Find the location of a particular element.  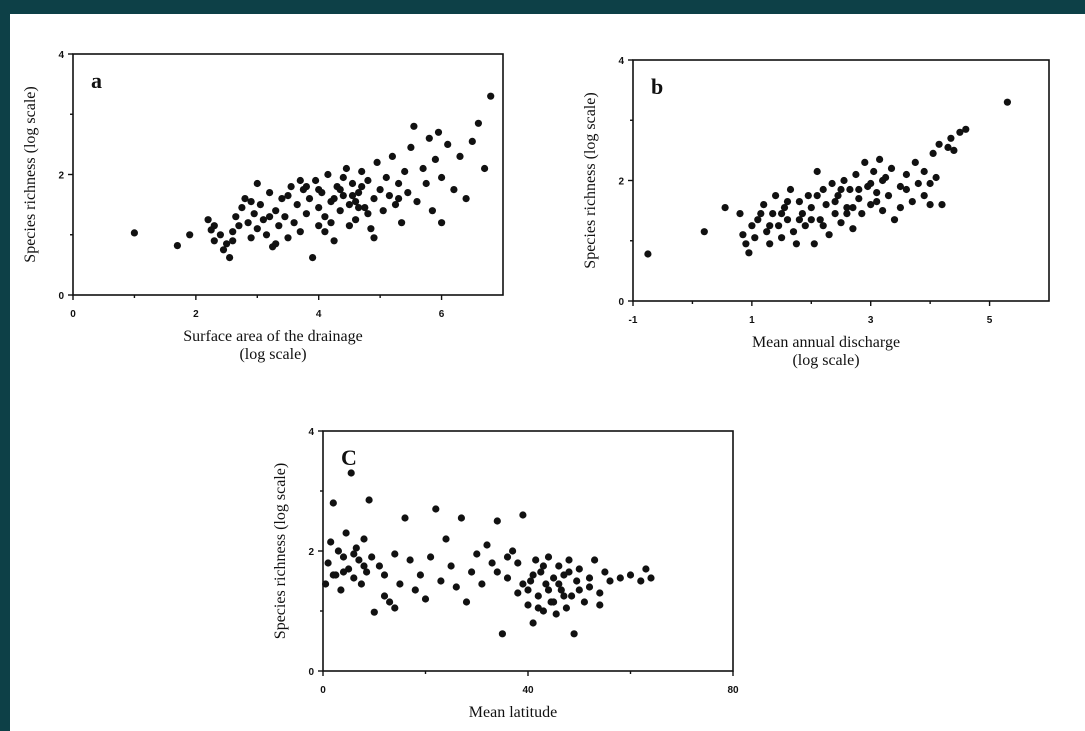

y-tick-label: 0 is located at coordinates (311, 672).